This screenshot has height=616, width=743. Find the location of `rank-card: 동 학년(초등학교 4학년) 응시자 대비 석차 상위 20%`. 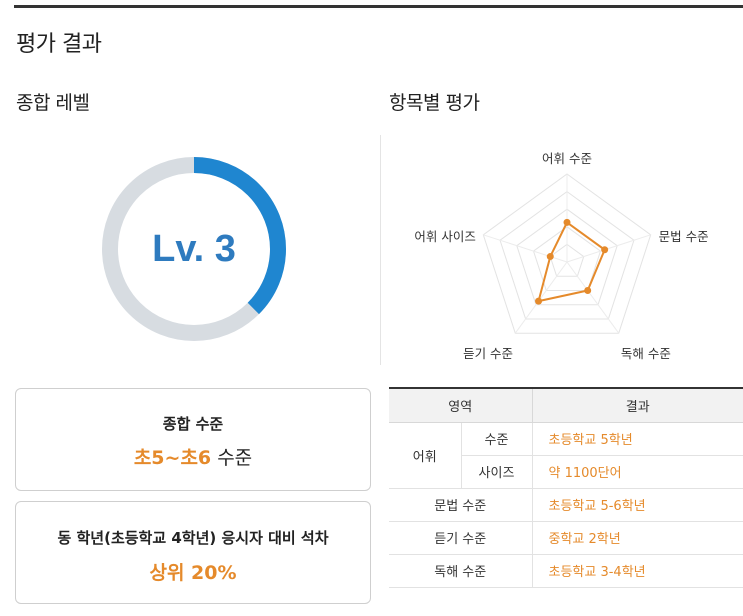

rank-card: 동 학년(초등학교 4학년) 응시자 대비 석차 상위 20% is located at coordinates (193, 552).